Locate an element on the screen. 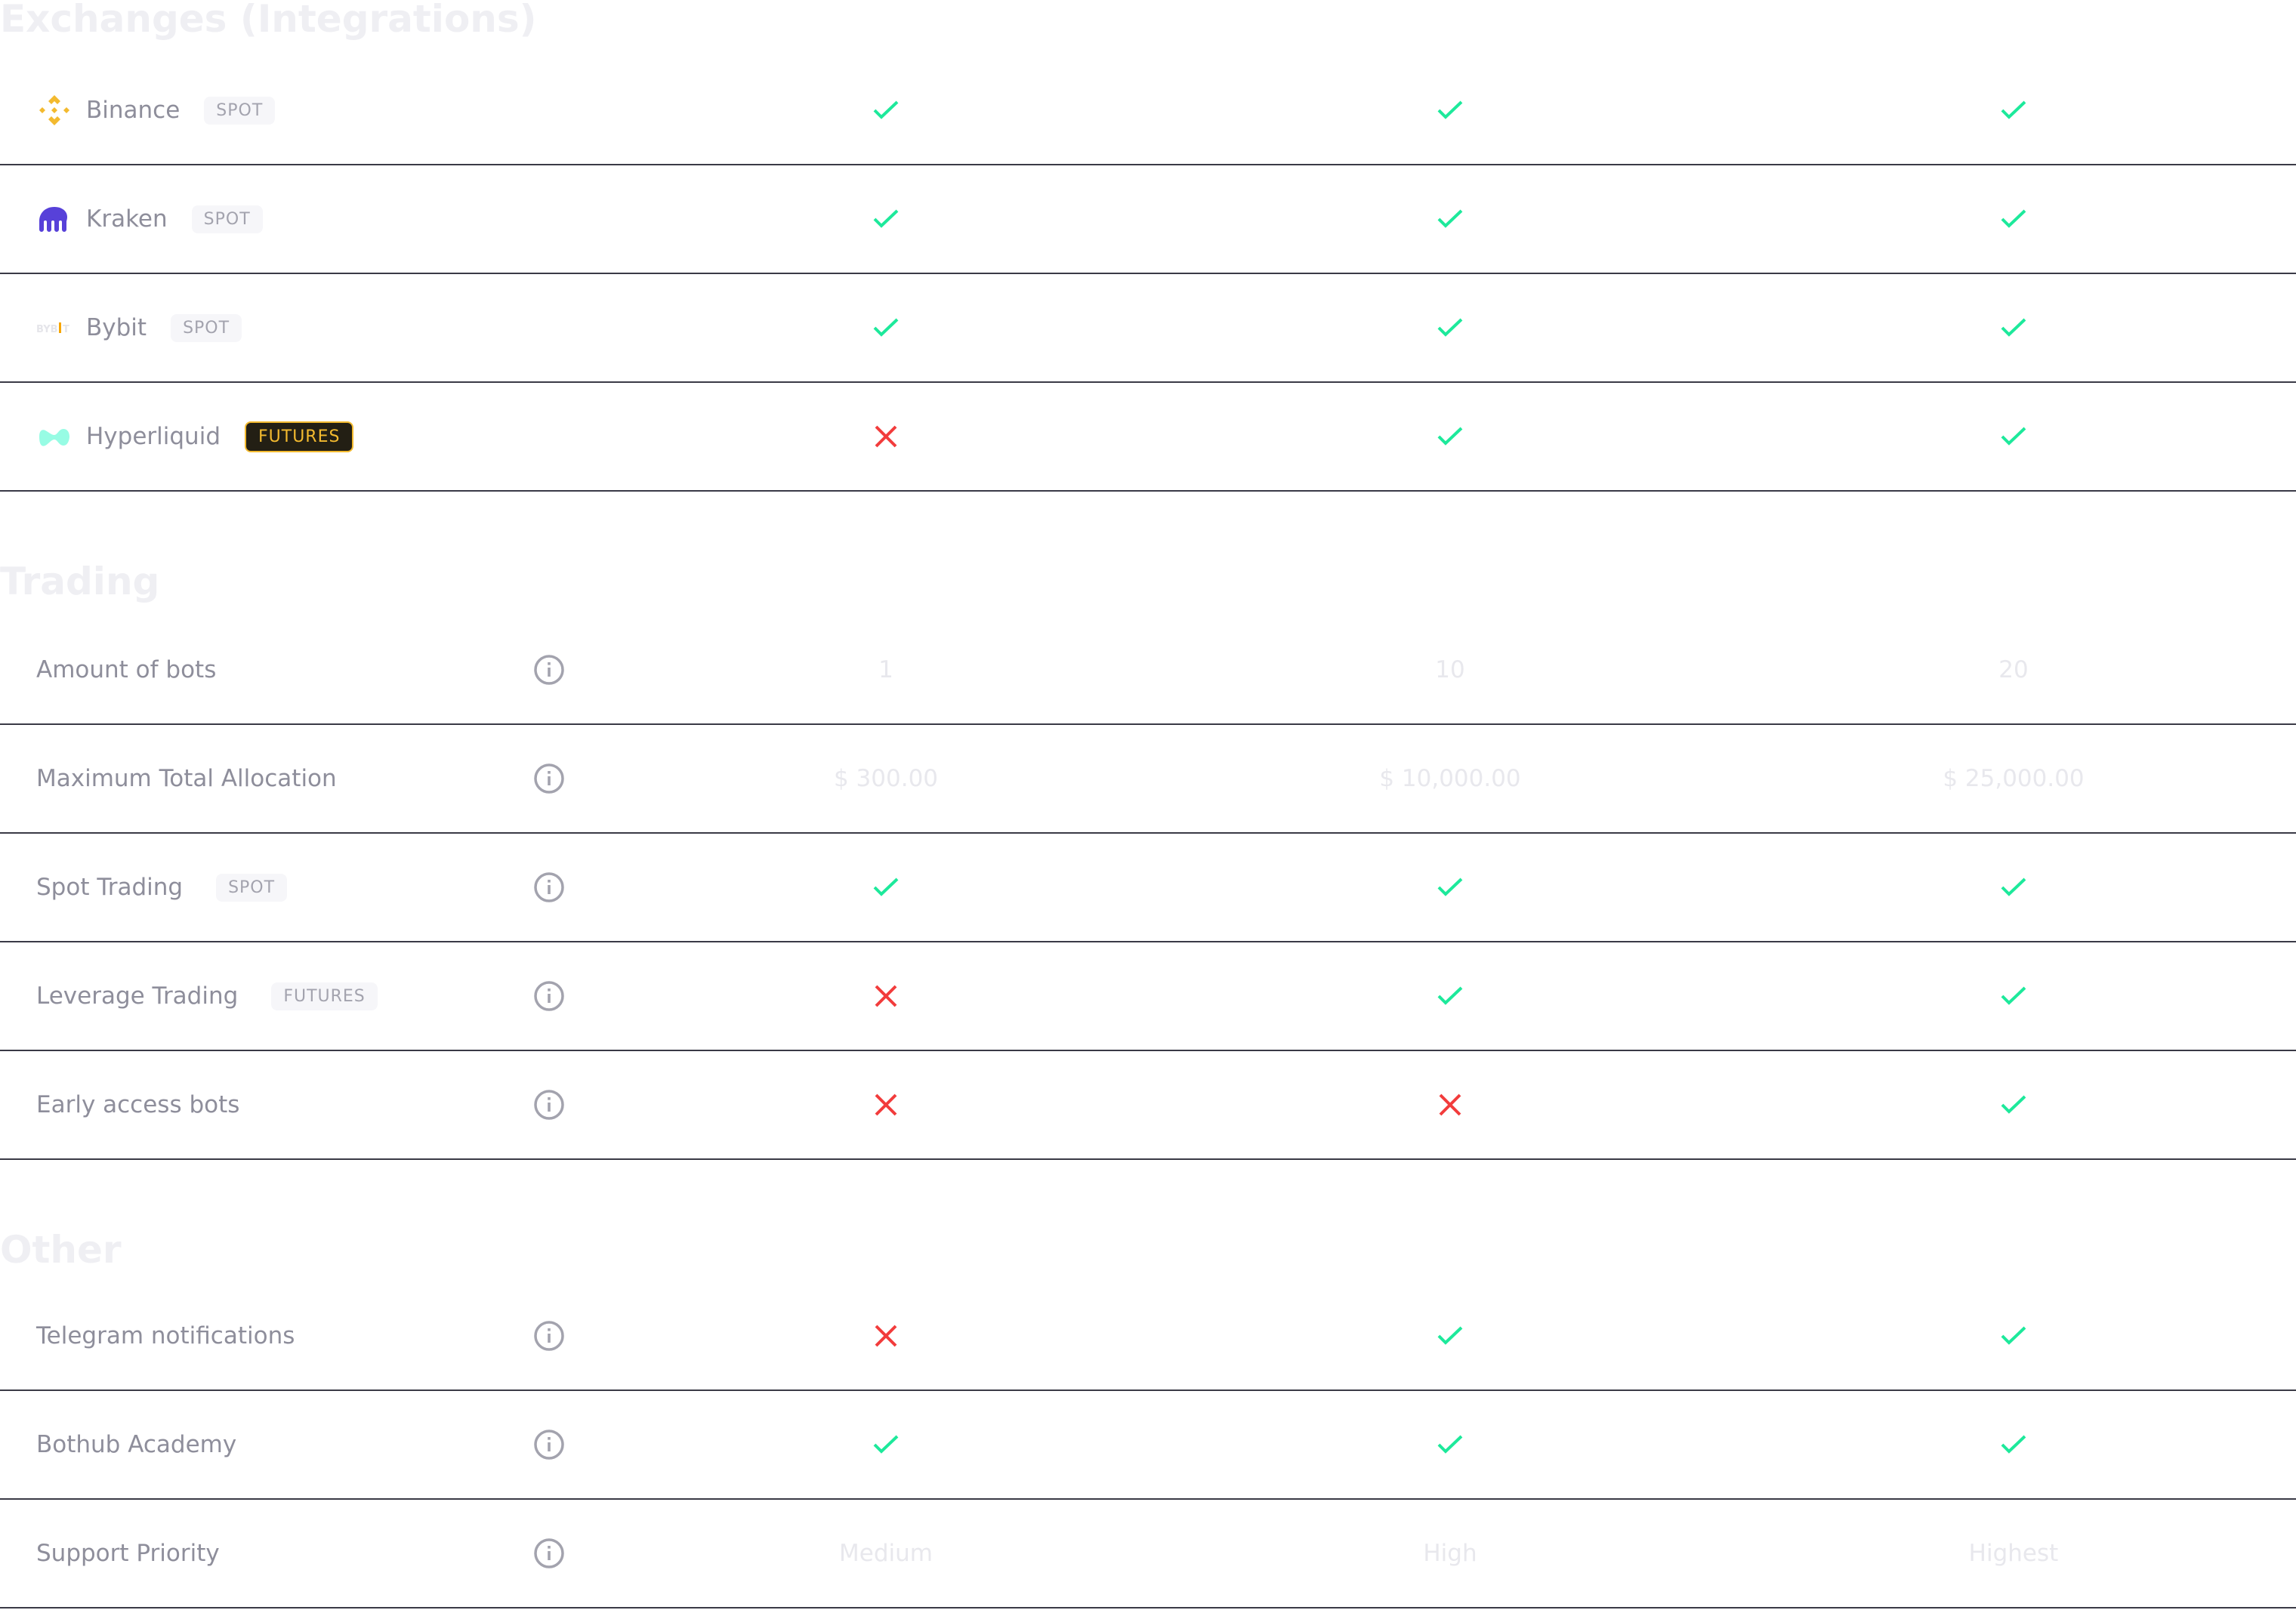 Image resolution: width=2296 pixels, height=1610 pixels. row-label: Support Priority is located at coordinates (128, 1553).